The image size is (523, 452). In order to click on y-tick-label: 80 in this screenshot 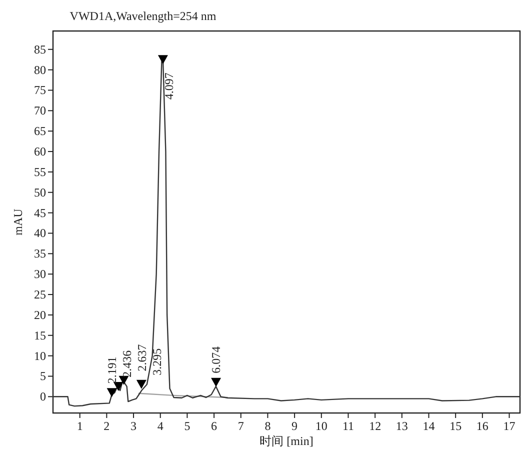, I will do `click(40, 69)`.